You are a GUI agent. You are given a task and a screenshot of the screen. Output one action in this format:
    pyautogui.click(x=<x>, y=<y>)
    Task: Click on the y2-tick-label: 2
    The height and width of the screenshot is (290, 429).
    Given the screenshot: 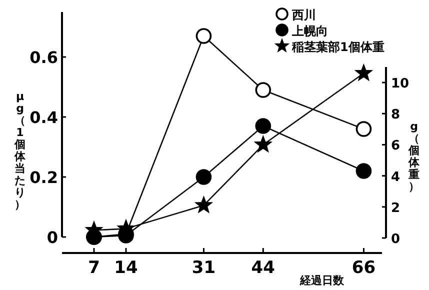 What is the action you would take?
    pyautogui.click(x=395, y=208)
    